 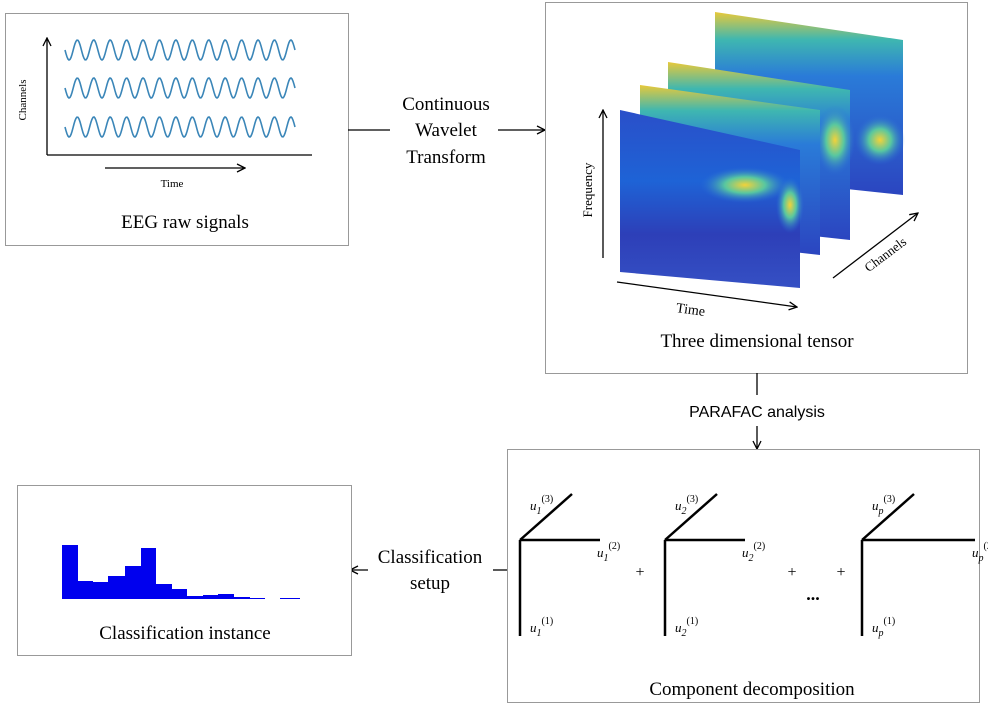 I want to click on signal-waves, so click(x=180, y=88).